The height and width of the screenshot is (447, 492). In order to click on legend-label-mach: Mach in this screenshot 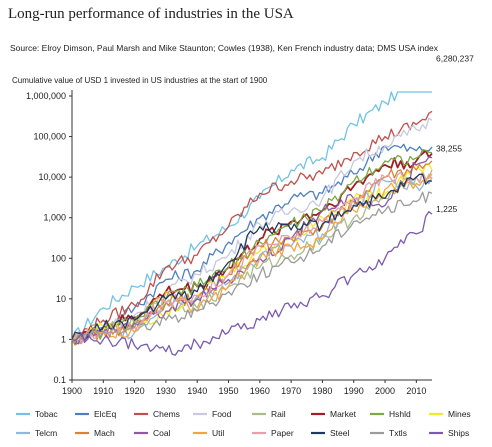, I will do `click(104, 433)`.